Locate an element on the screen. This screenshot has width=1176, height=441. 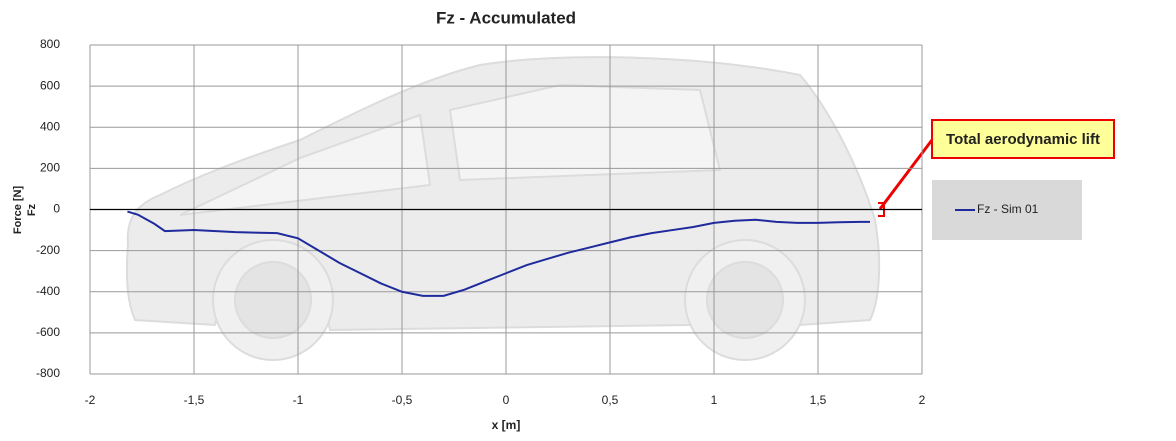
chart-title: Fz - Accumulated is located at coordinates (506, 17).